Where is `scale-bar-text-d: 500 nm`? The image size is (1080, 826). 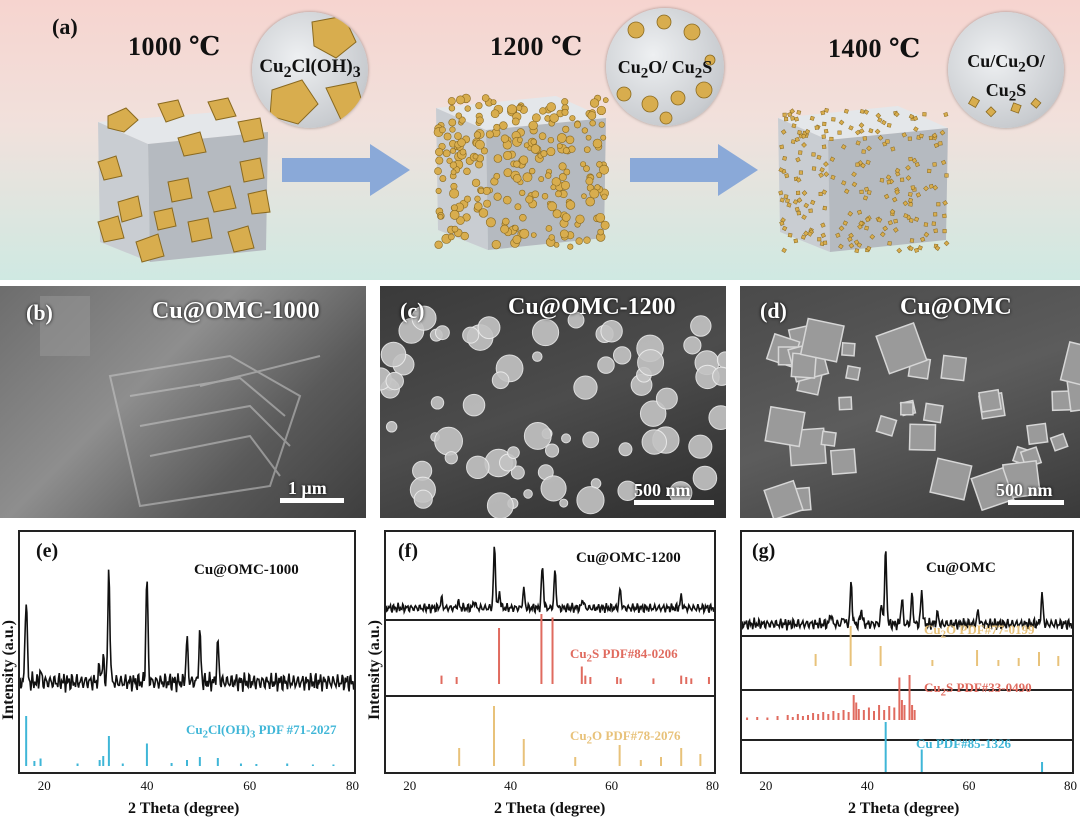 scale-bar-text-d: 500 nm is located at coordinates (1024, 490).